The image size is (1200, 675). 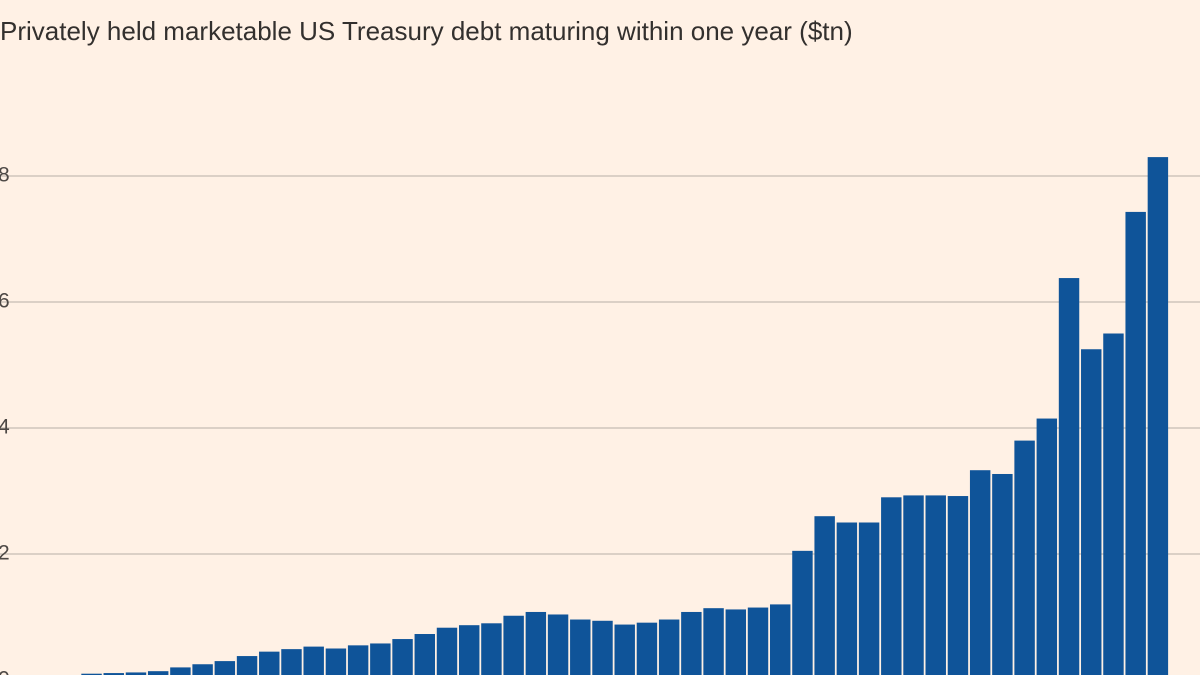 I want to click on y-tick-label: 2, so click(x=5, y=553).